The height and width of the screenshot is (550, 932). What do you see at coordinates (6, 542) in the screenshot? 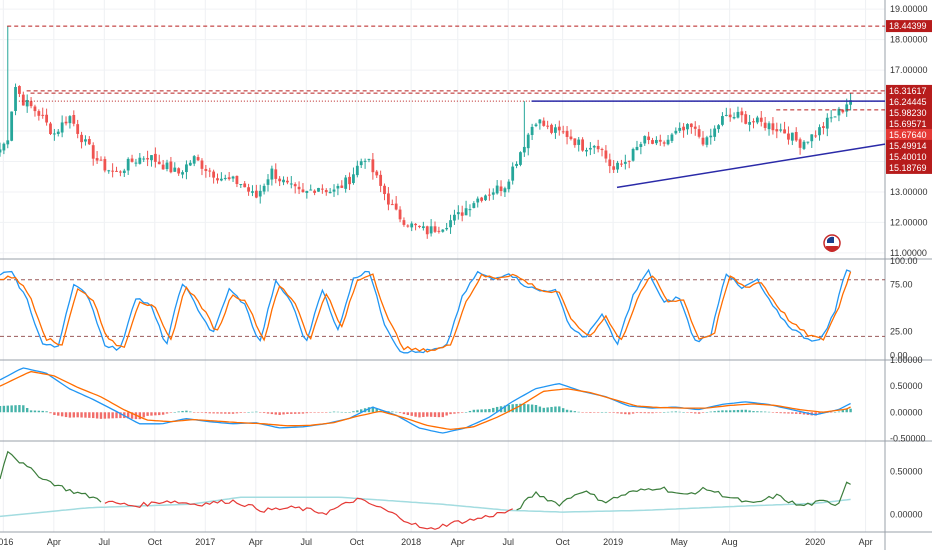
I see `time-tick-label: 2016` at bounding box center [6, 542].